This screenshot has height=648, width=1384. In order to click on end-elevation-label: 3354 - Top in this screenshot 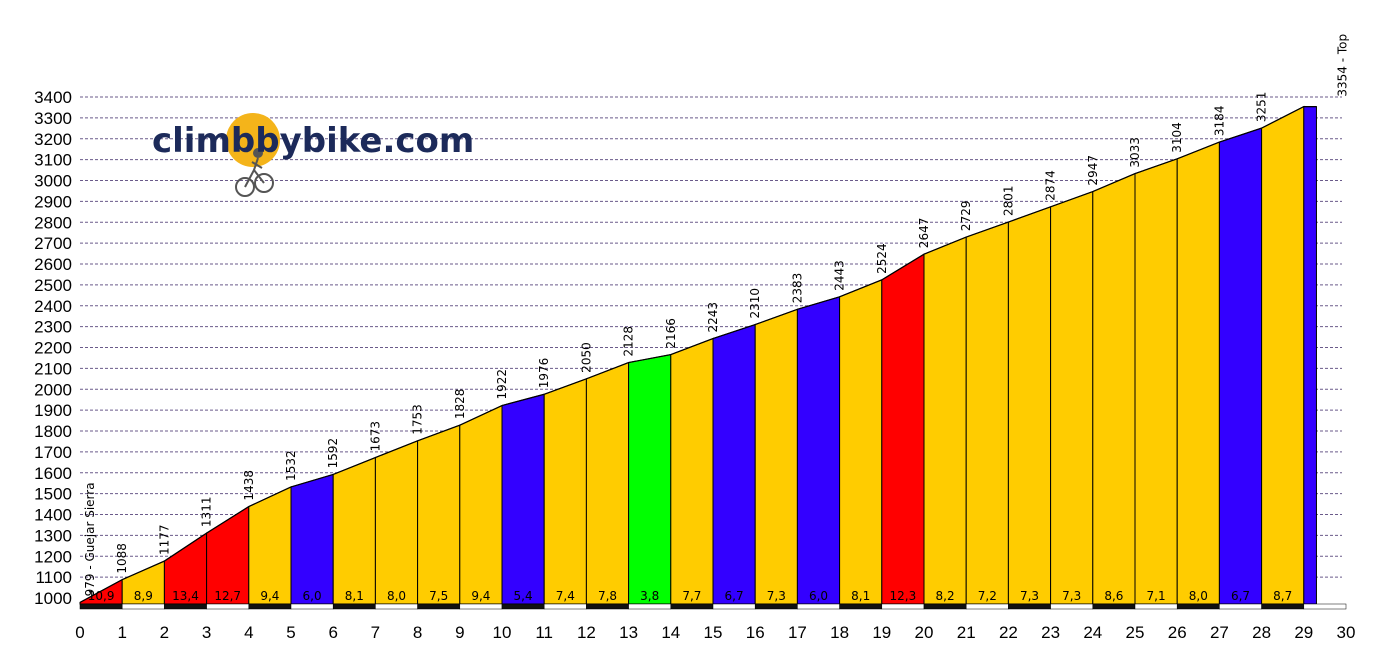, I will do `click(1342, 65)`.